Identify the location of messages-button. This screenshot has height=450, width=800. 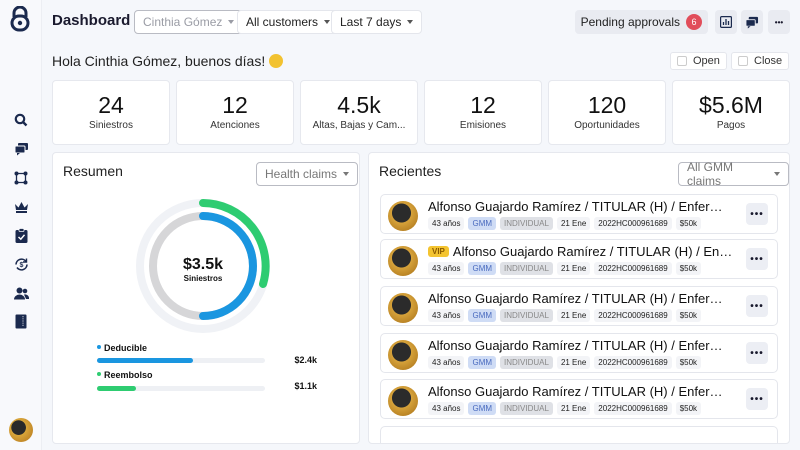
(752, 22).